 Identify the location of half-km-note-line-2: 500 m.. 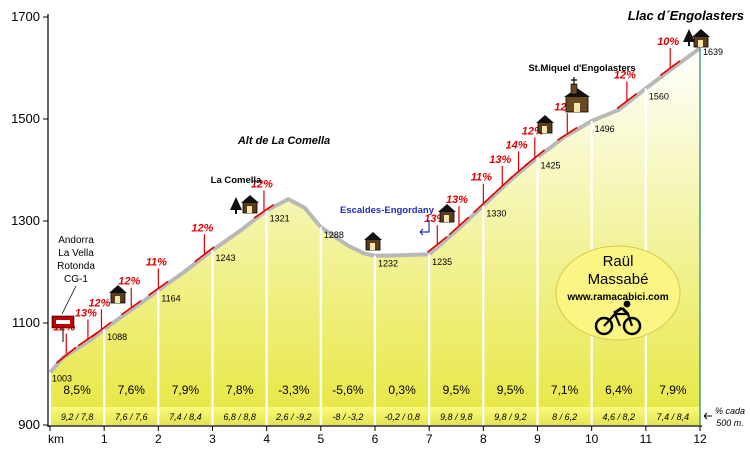
(730, 423).